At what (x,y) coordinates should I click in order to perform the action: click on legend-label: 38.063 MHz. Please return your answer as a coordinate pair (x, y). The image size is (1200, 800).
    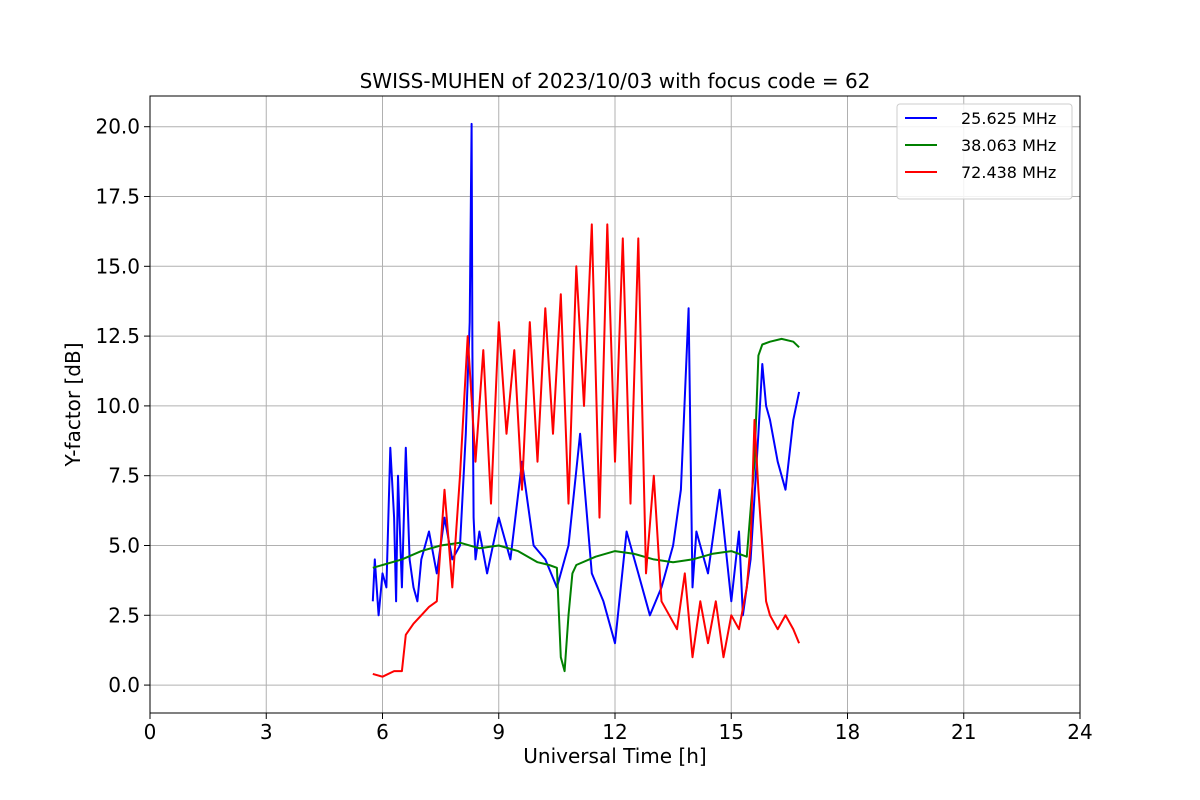
    Looking at the image, I should click on (1008, 145).